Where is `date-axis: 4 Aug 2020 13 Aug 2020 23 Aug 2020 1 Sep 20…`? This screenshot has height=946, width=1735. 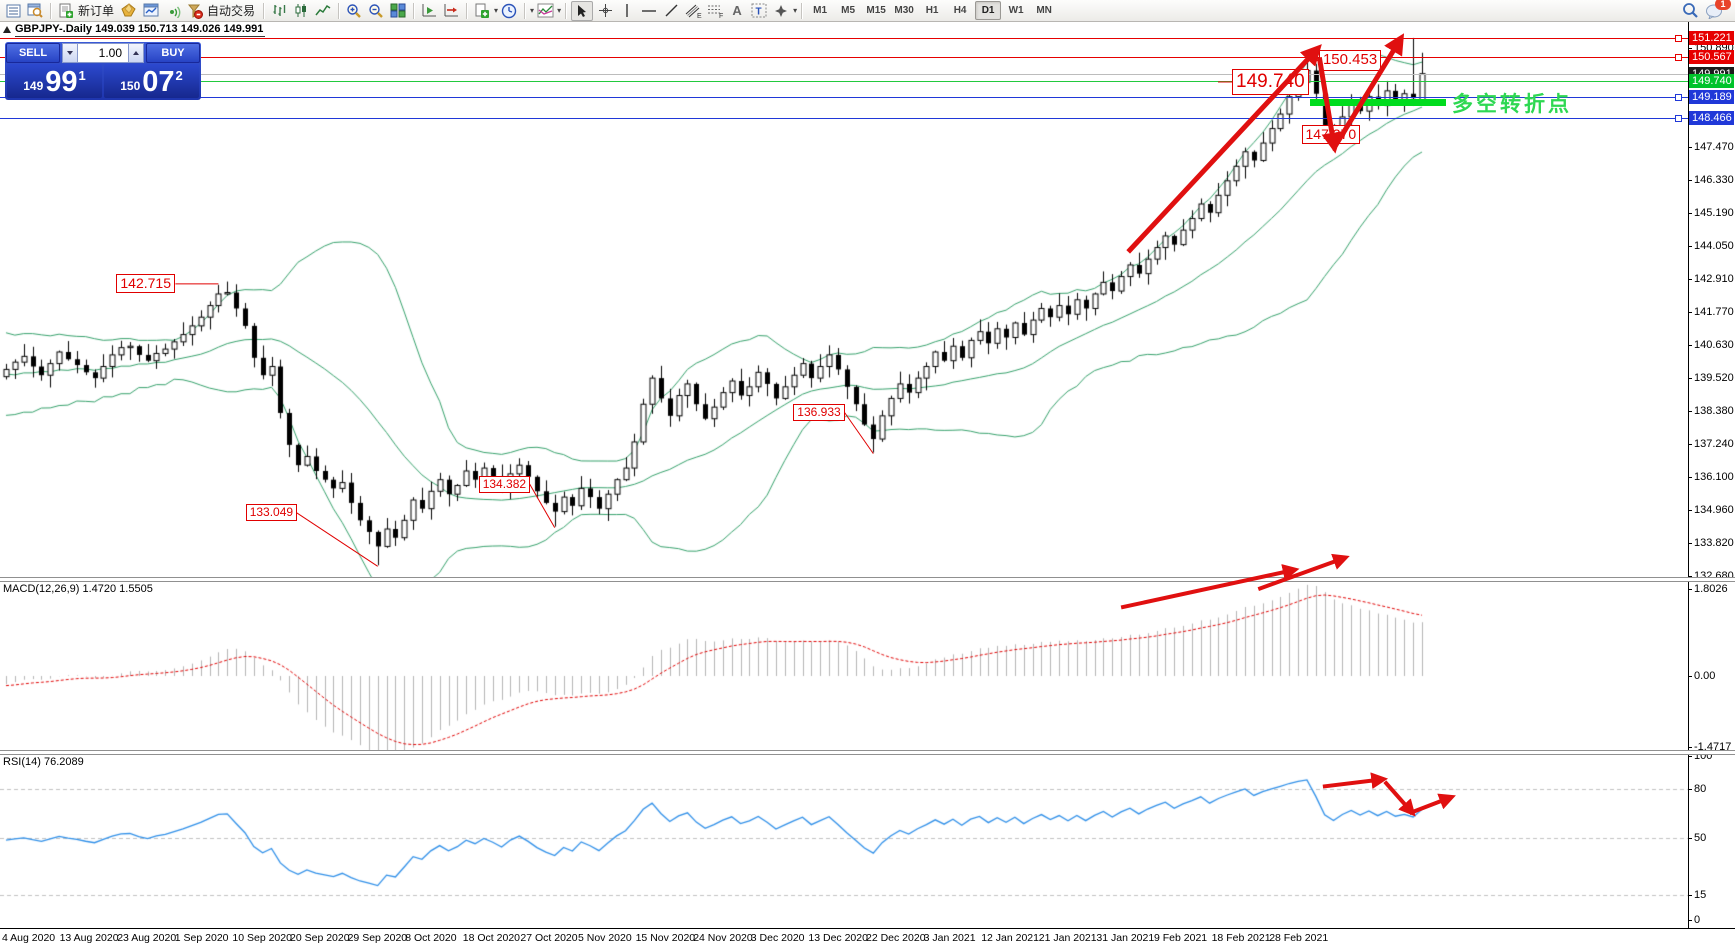 date-axis: 4 Aug 2020 13 Aug 2020 23 Aug 2020 1 Sep 20… is located at coordinates (867, 937).